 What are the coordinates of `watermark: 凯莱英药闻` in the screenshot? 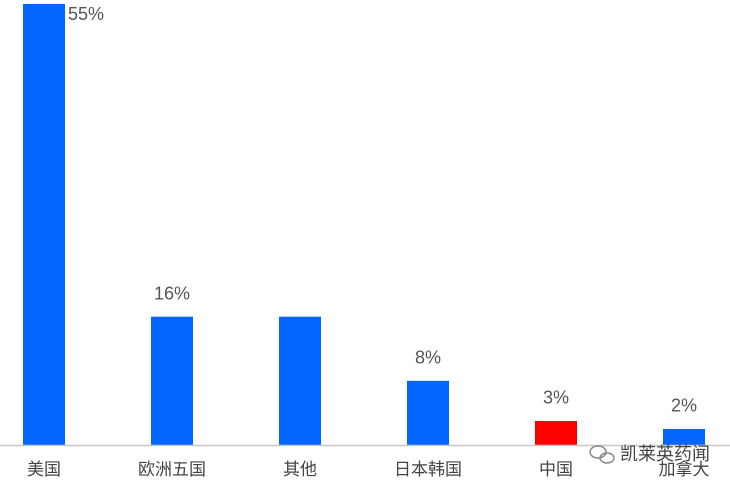 It's located at (665, 454).